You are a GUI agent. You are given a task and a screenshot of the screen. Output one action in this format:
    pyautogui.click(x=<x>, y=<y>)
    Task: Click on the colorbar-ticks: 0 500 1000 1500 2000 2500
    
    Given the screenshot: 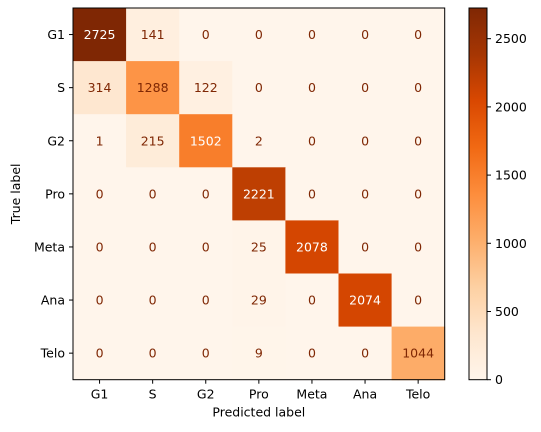 What is the action you would take?
    pyautogui.click(x=507, y=209)
    